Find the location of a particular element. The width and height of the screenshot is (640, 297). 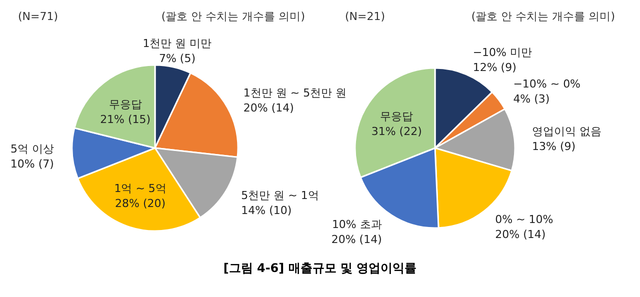

data-label: 31% (22) is located at coordinates (396, 131).